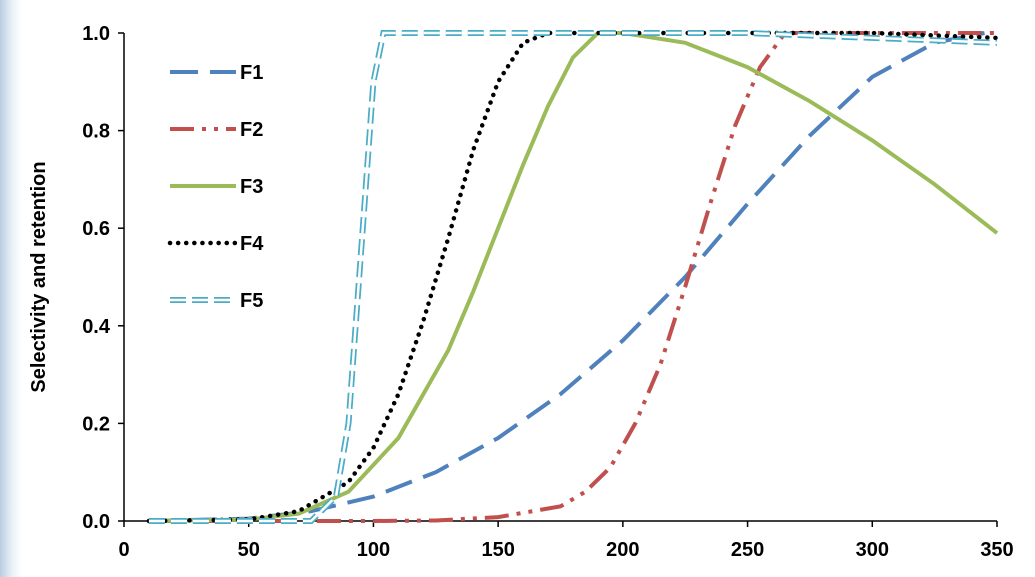 Image resolution: width=1035 pixels, height=577 pixels. I want to click on x-tick-label: 200, so click(622, 550).